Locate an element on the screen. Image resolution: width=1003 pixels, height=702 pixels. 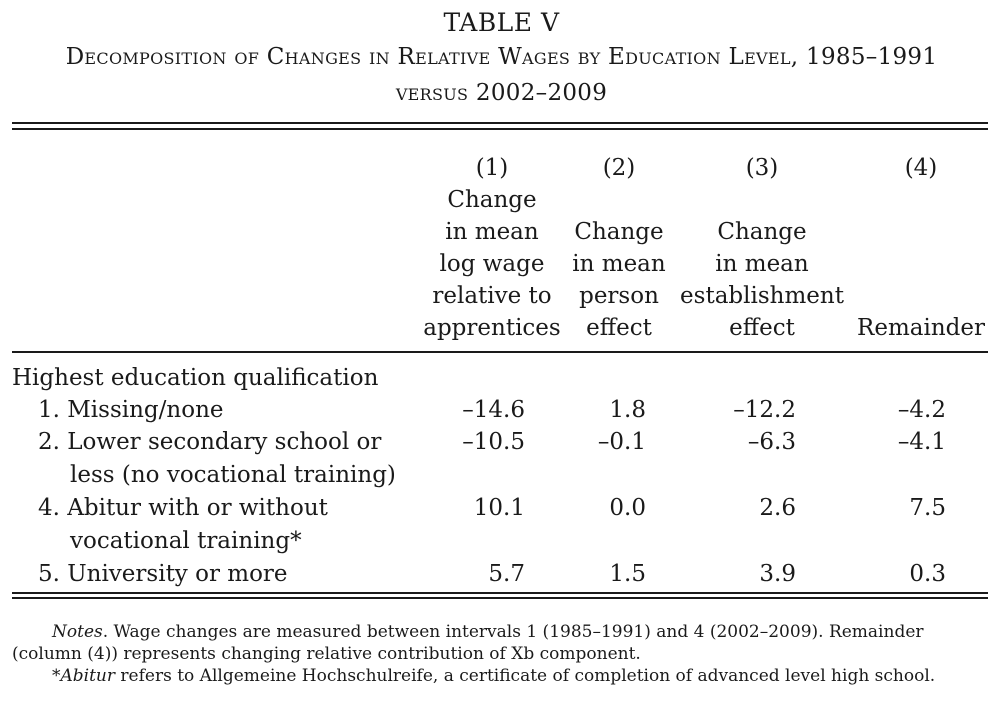
top-rule-thick is located at coordinates (500, 123).